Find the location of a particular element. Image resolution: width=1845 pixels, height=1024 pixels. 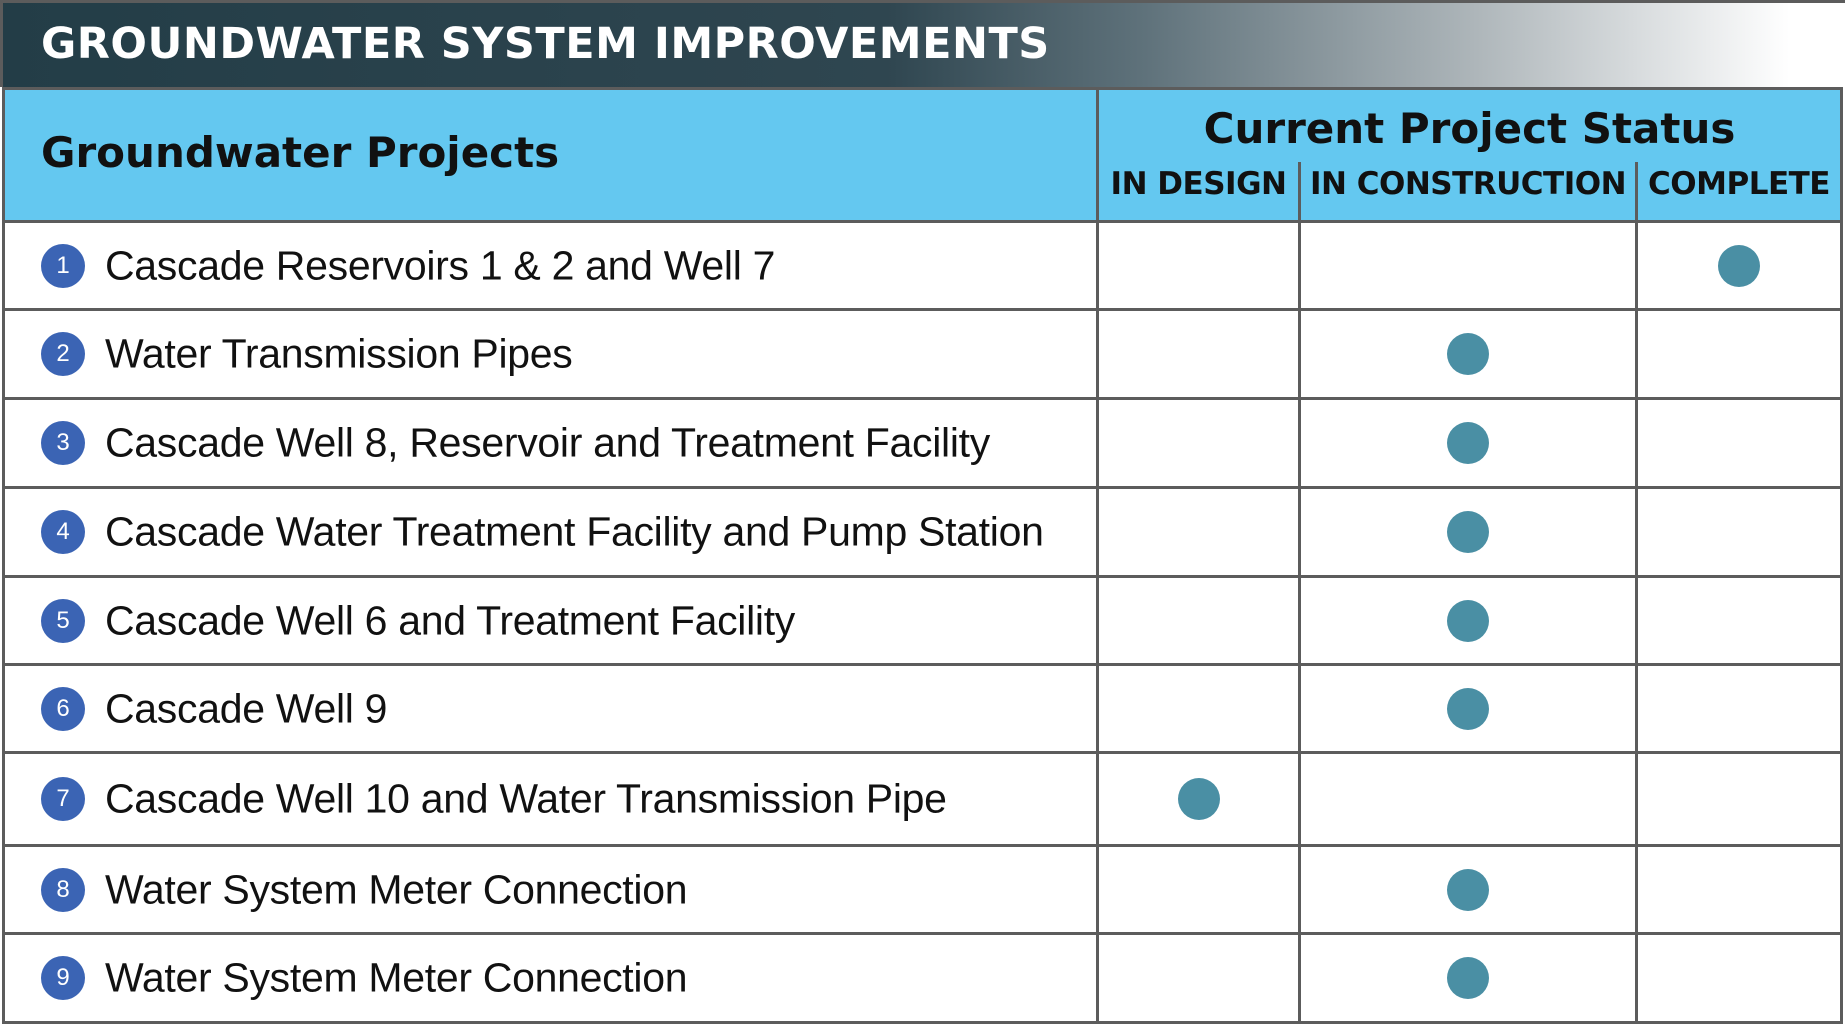

project-number-badge: 5 is located at coordinates (63, 620).